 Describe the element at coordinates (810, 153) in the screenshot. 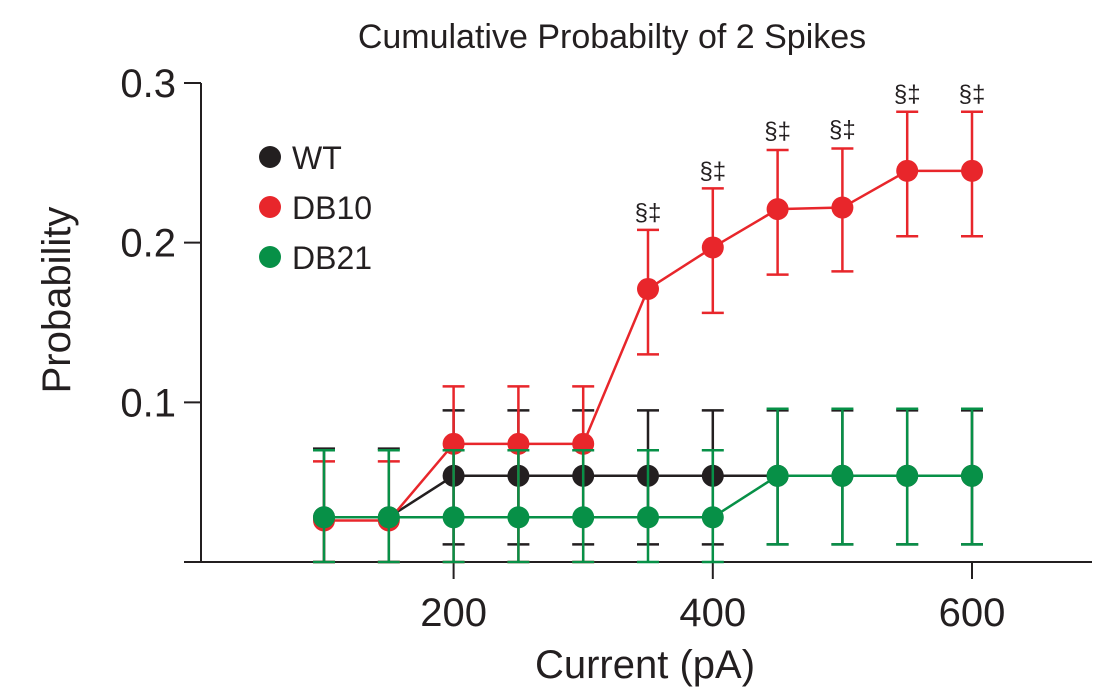

I see `annotation-layer: §‡ §‡ §‡ §‡ §‡ §‡` at that location.